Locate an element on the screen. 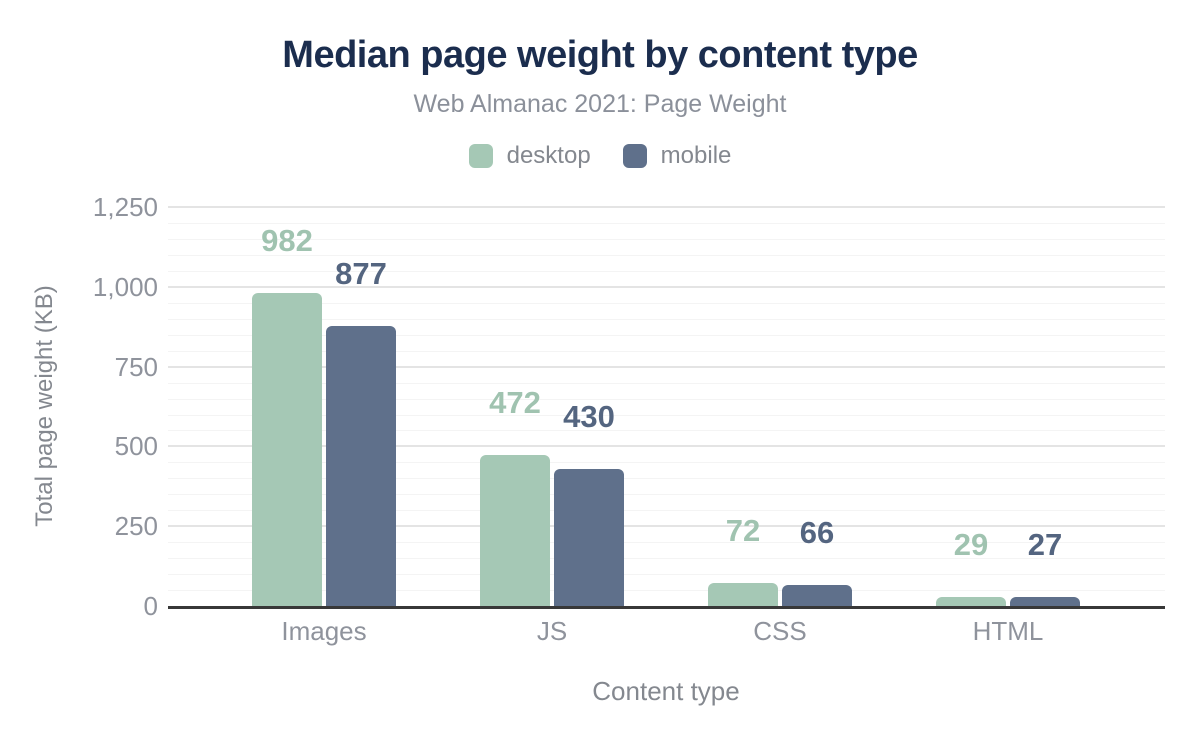  y-tick-label: 250 is located at coordinates (136, 526).